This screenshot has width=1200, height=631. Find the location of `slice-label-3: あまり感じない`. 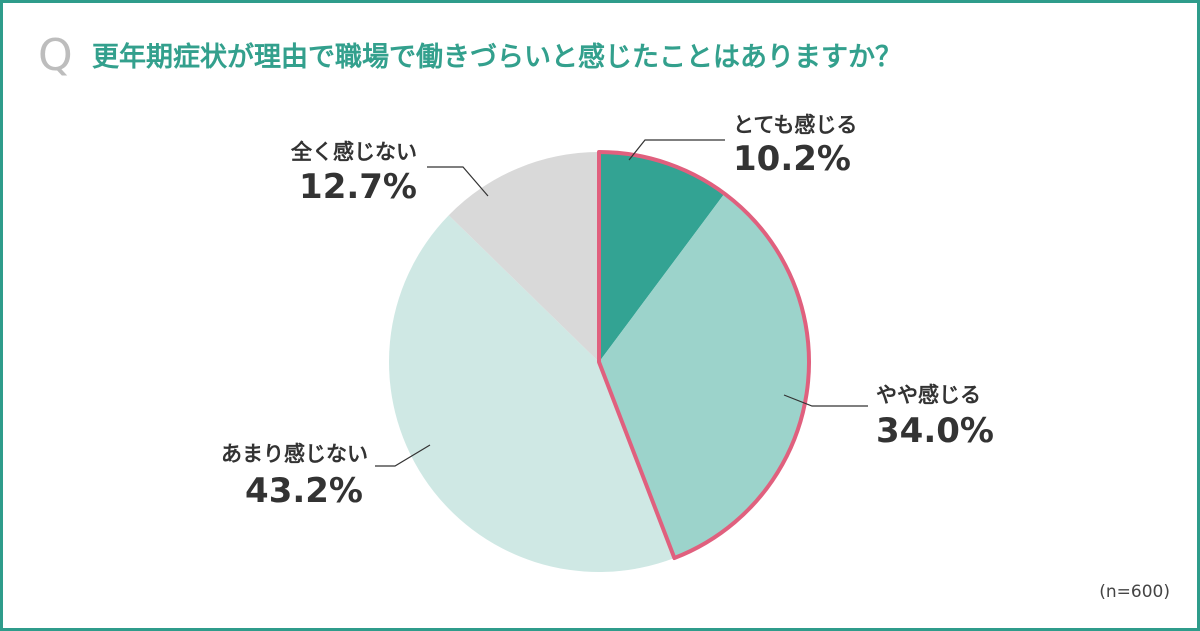

slice-label-3: あまり感じない is located at coordinates (294, 454).